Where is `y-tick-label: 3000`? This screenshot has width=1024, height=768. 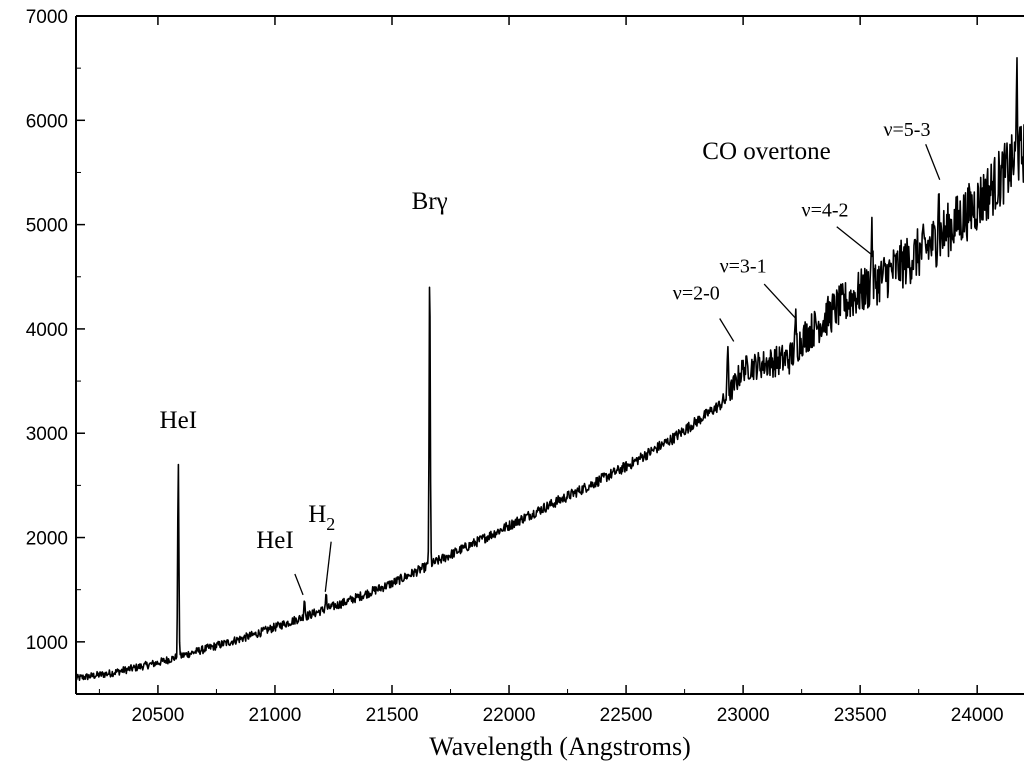
y-tick-label: 3000 is located at coordinates (47, 434).